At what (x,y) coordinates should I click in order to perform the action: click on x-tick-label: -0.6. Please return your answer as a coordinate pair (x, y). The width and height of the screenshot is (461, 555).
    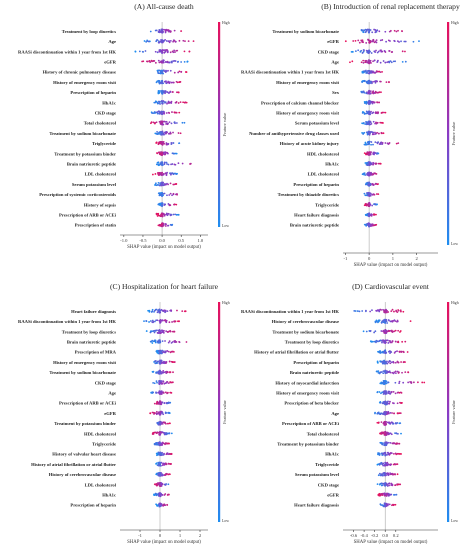
    Looking at the image, I should click on (354, 535).